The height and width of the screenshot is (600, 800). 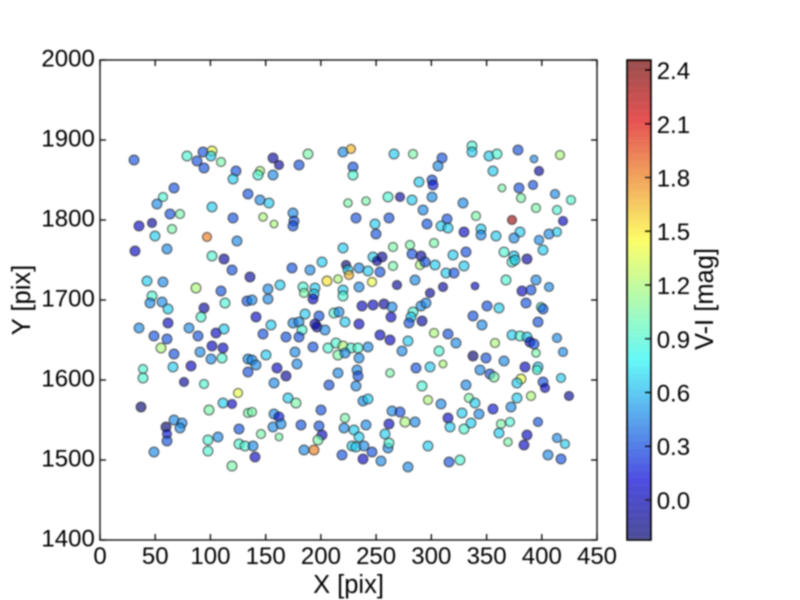 What do you see at coordinates (673, 125) in the screenshot?
I see `svg-text: 2.1` at bounding box center [673, 125].